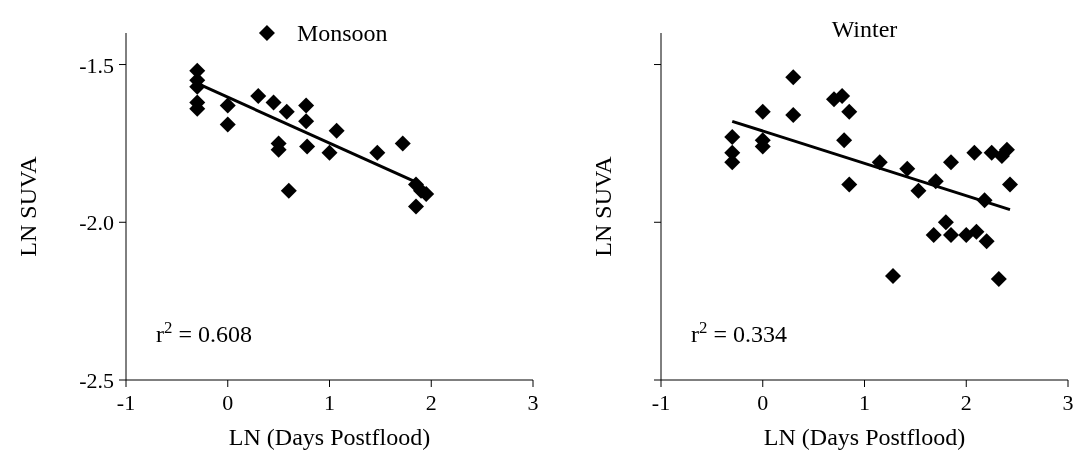  What do you see at coordinates (204, 332) in the screenshot?
I see `annotation: r$^{2}$ = 0.608` at bounding box center [204, 332].